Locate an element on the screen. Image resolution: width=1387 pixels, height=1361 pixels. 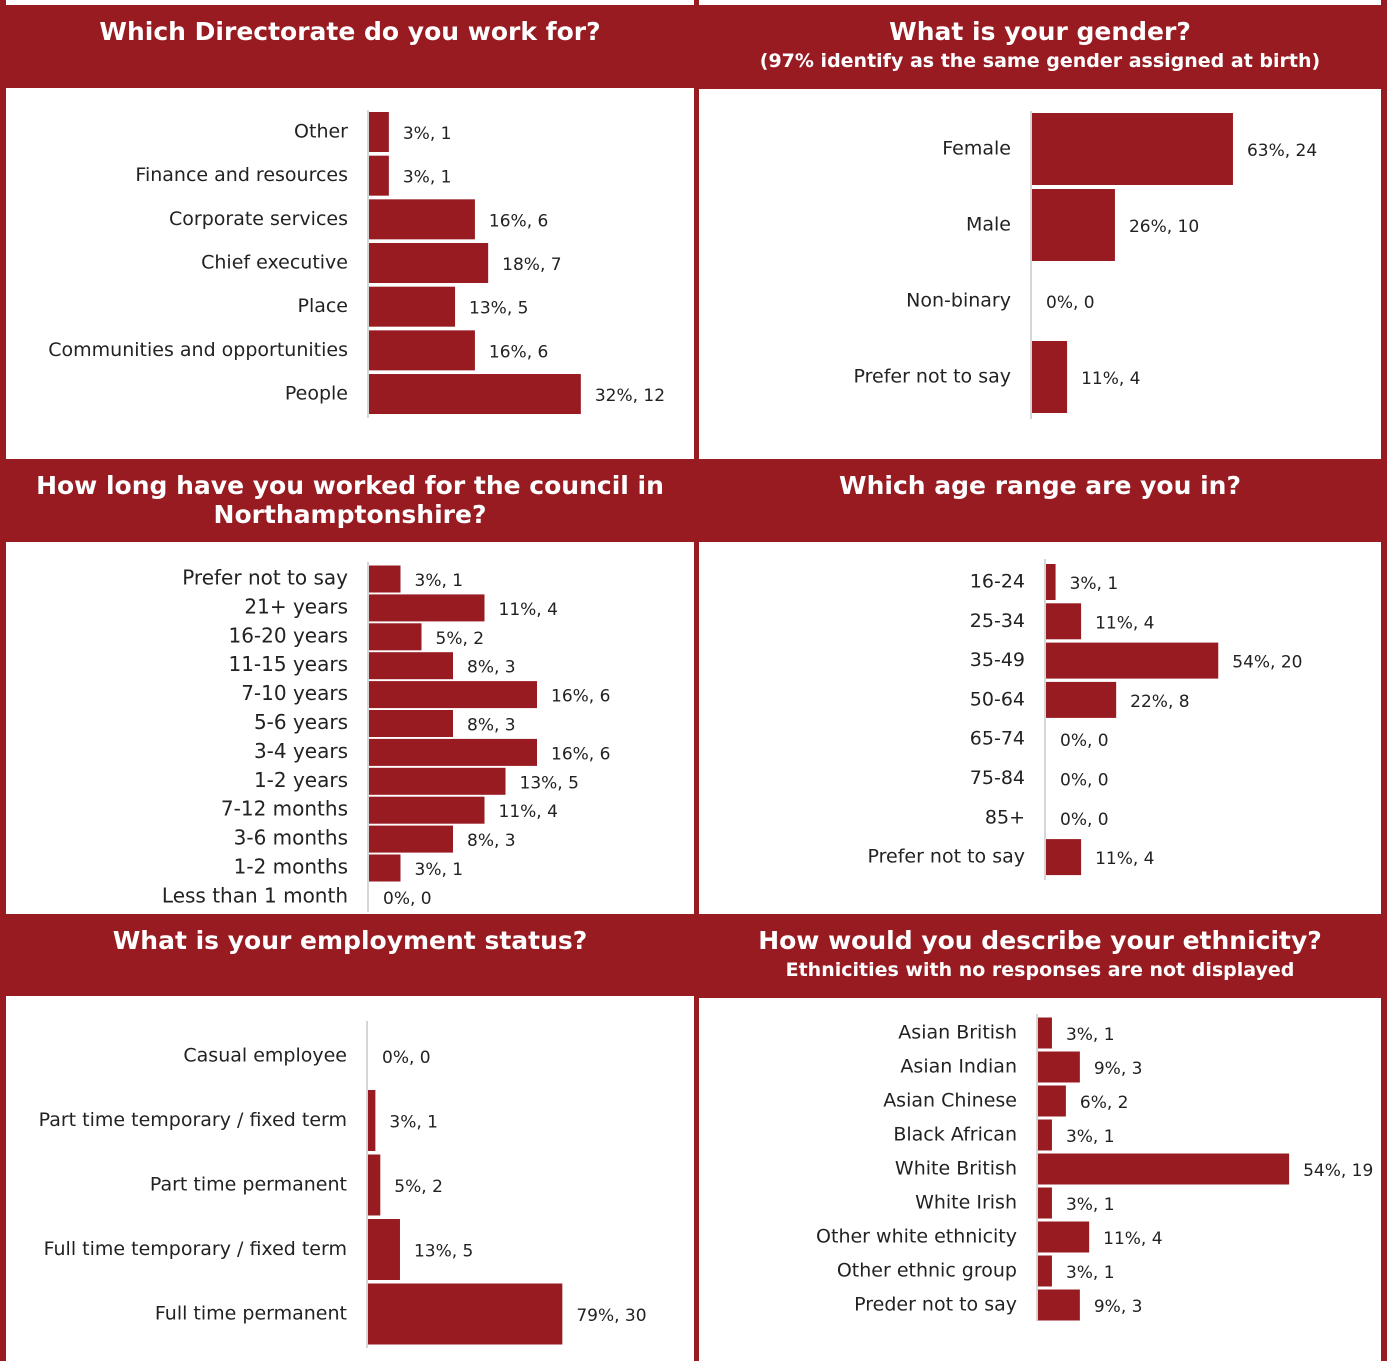
panel-header: Which Directorate do you work for? is located at coordinates (350, 46).